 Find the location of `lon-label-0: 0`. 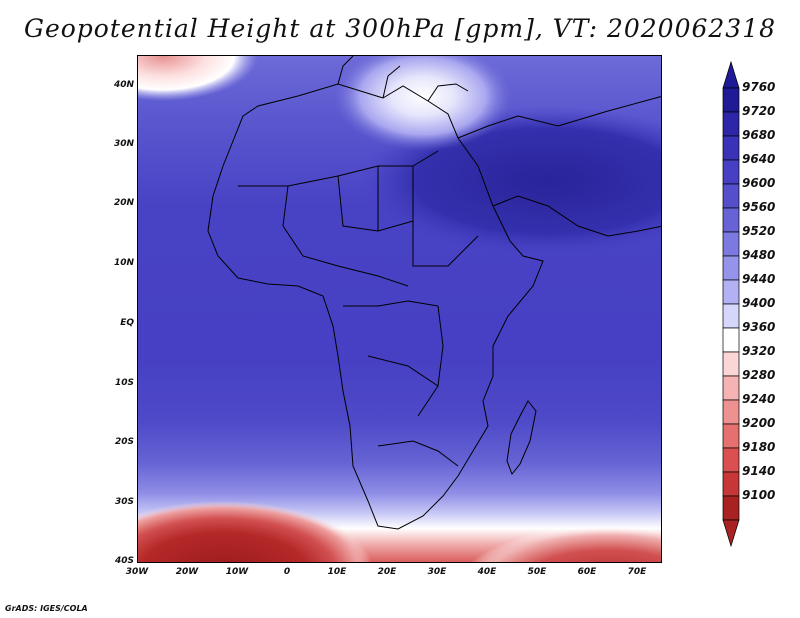

lon-label-0: 0 is located at coordinates (287, 572).